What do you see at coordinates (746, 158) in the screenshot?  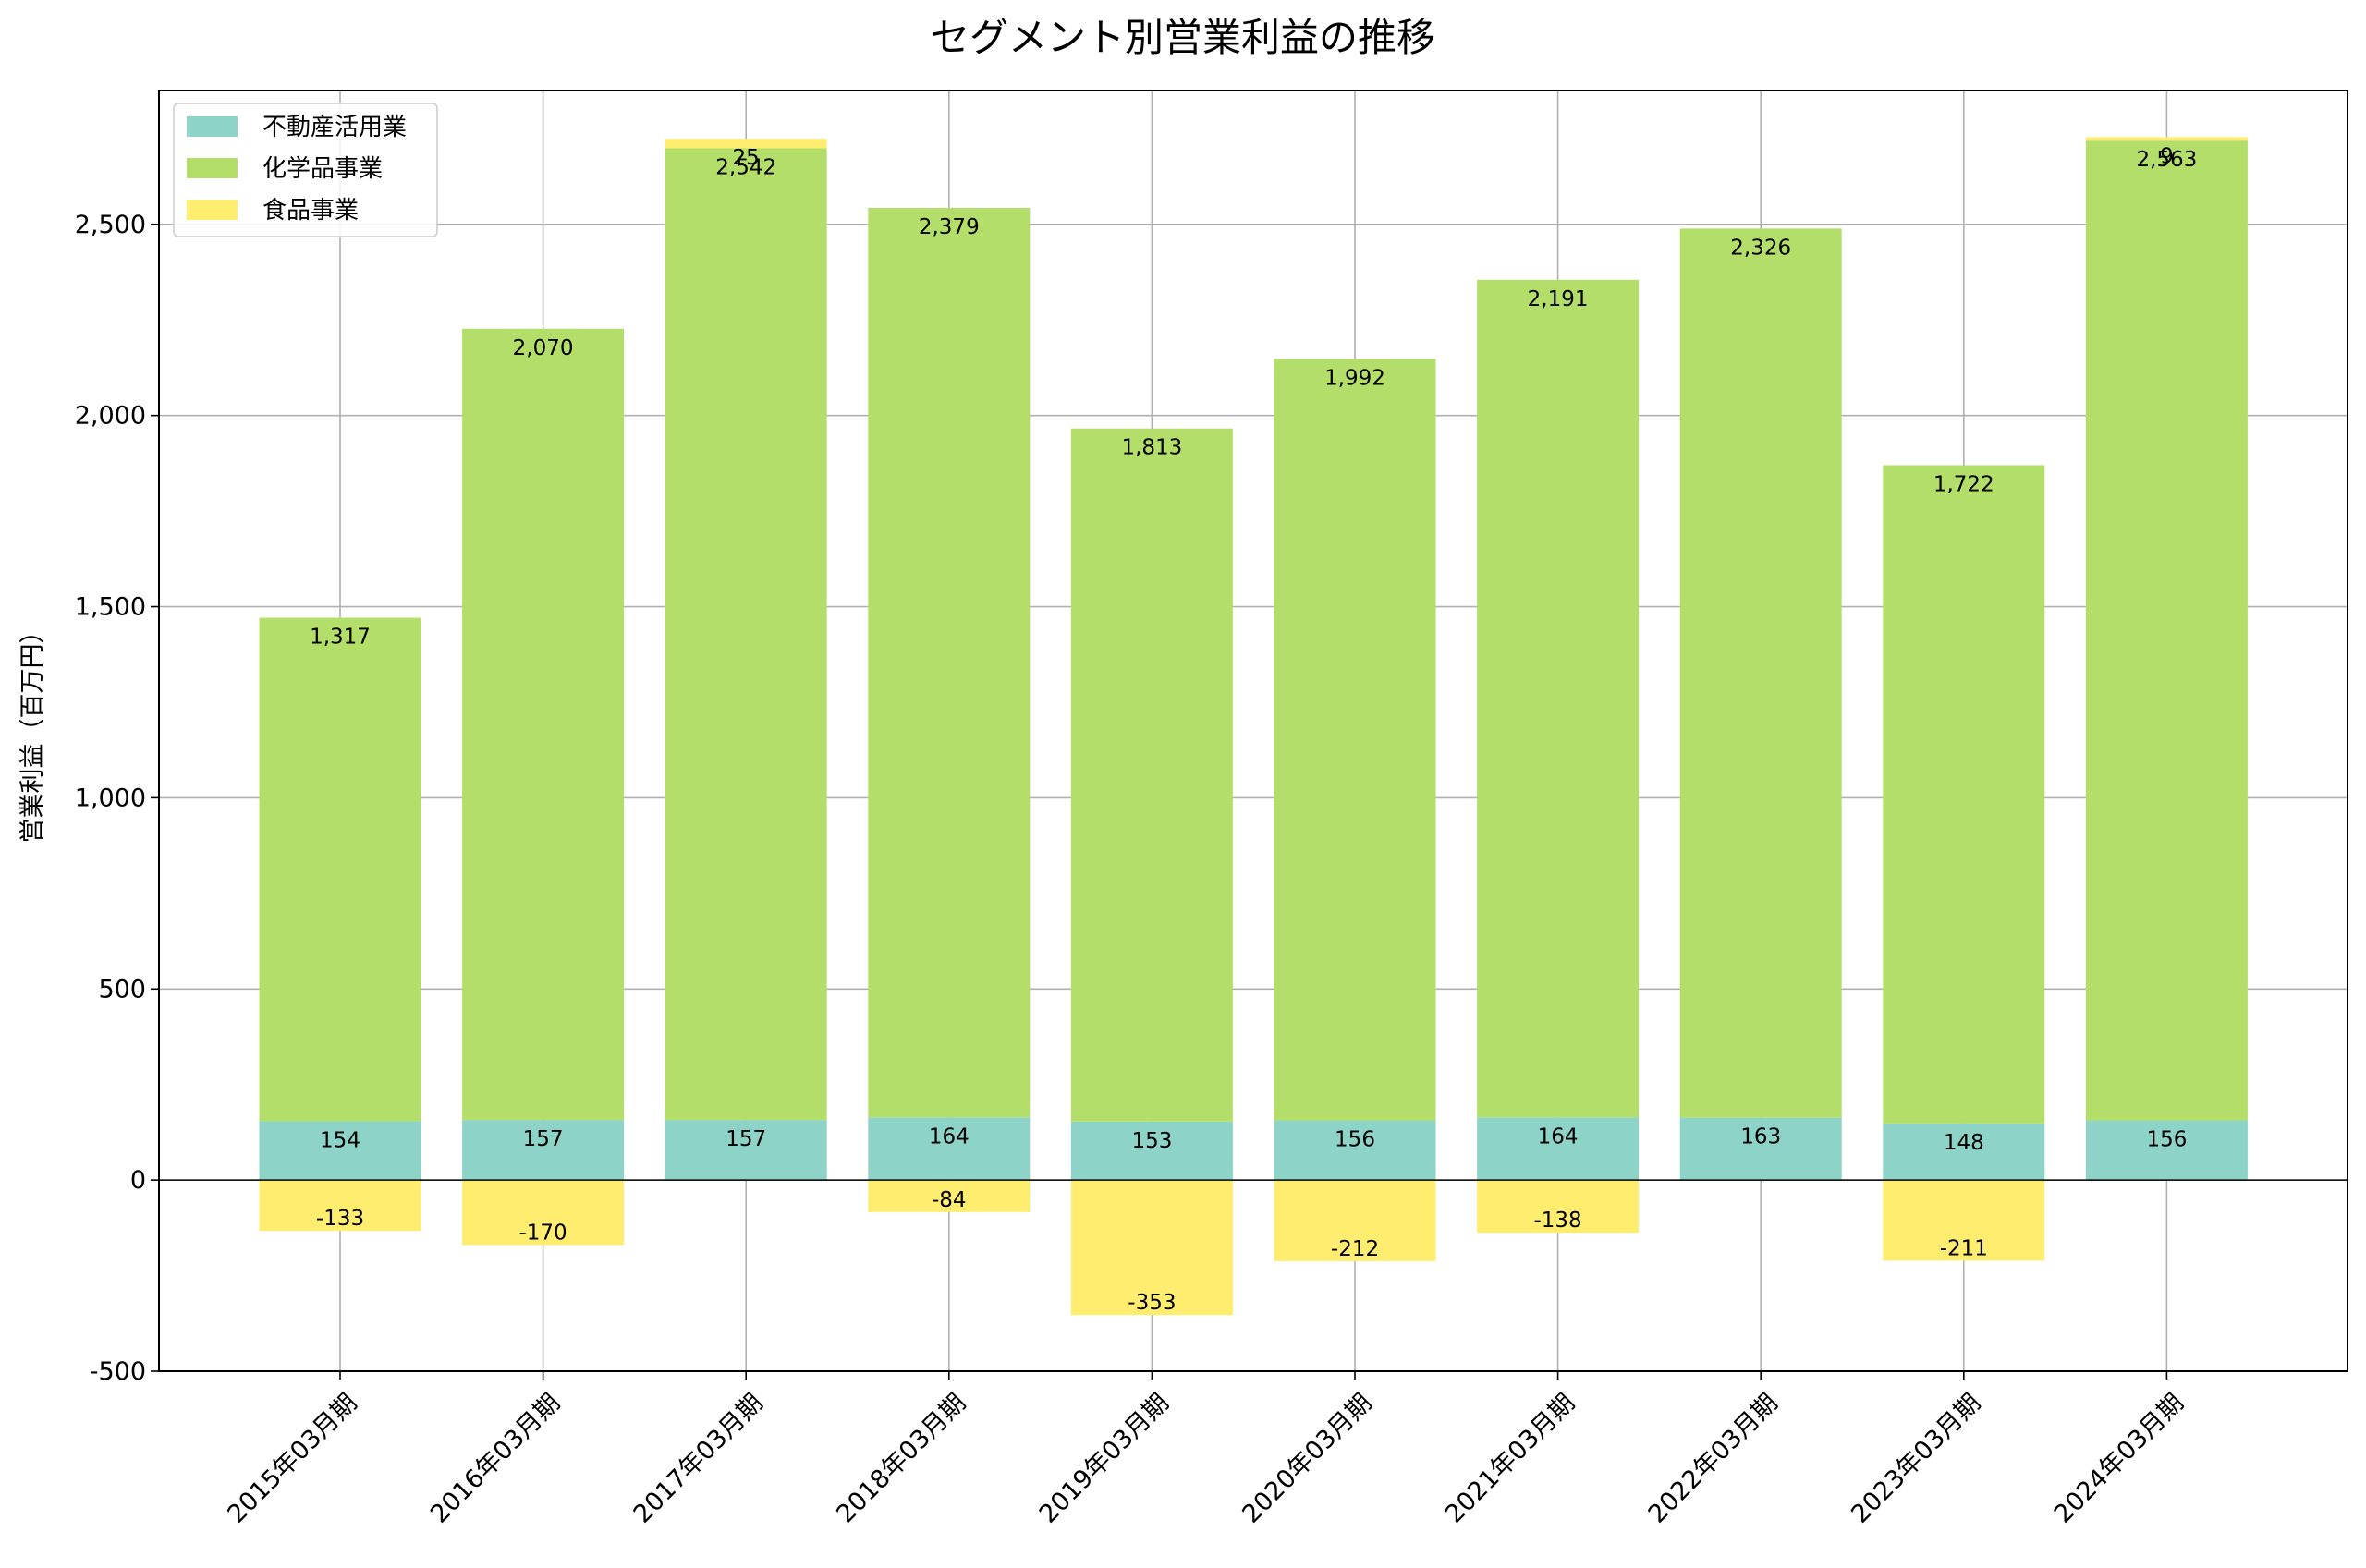 I see `data-label: 25` at bounding box center [746, 158].